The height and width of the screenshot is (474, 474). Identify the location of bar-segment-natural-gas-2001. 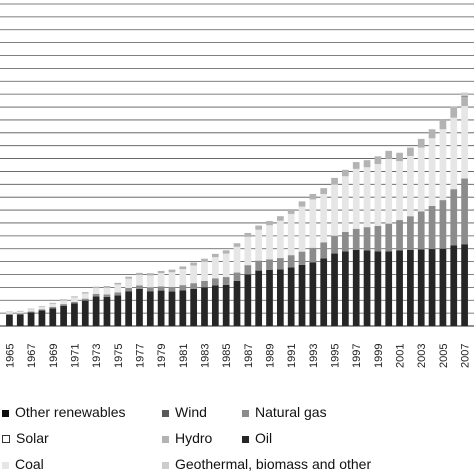
(399, 235).